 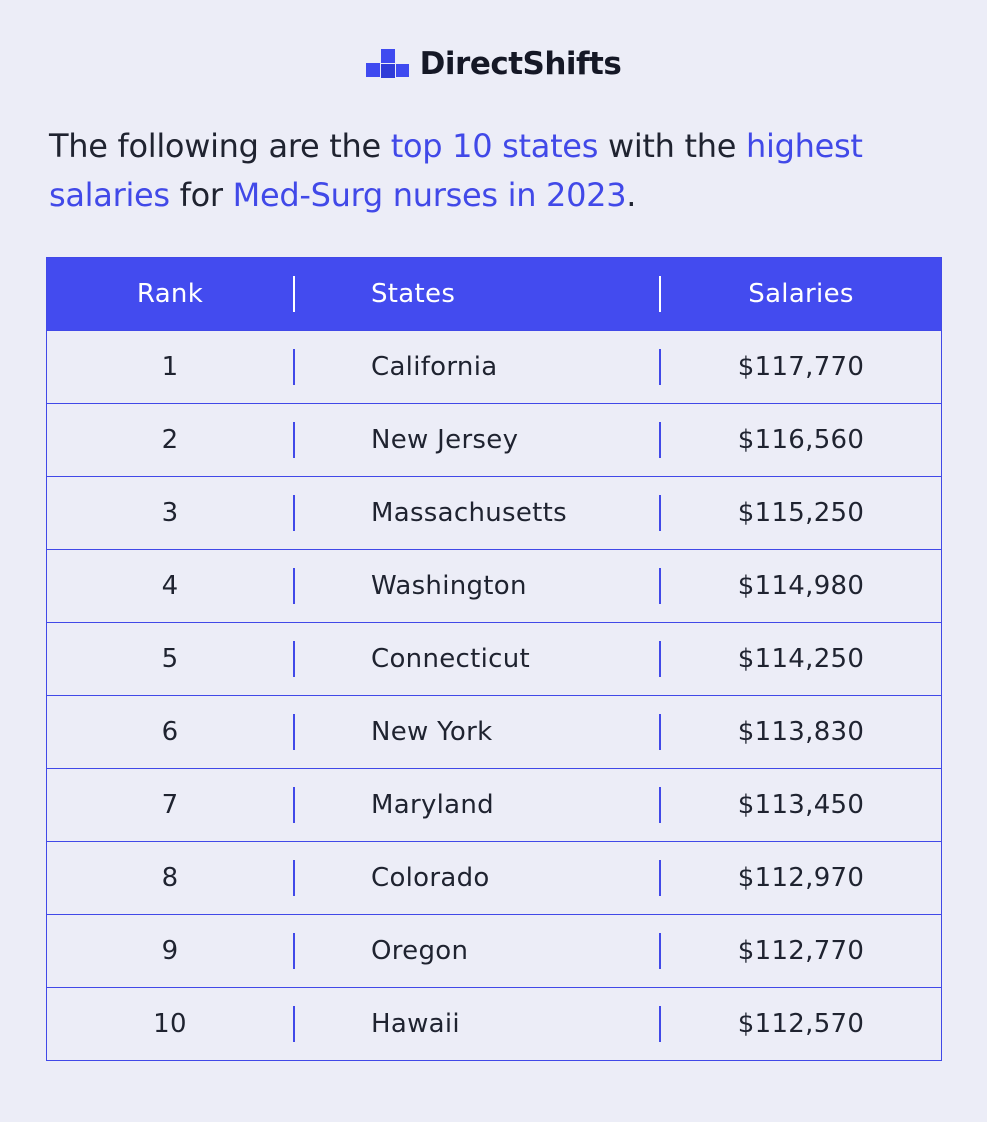 I want to click on intro-highlight: top 10 states, so click(x=494, y=146).